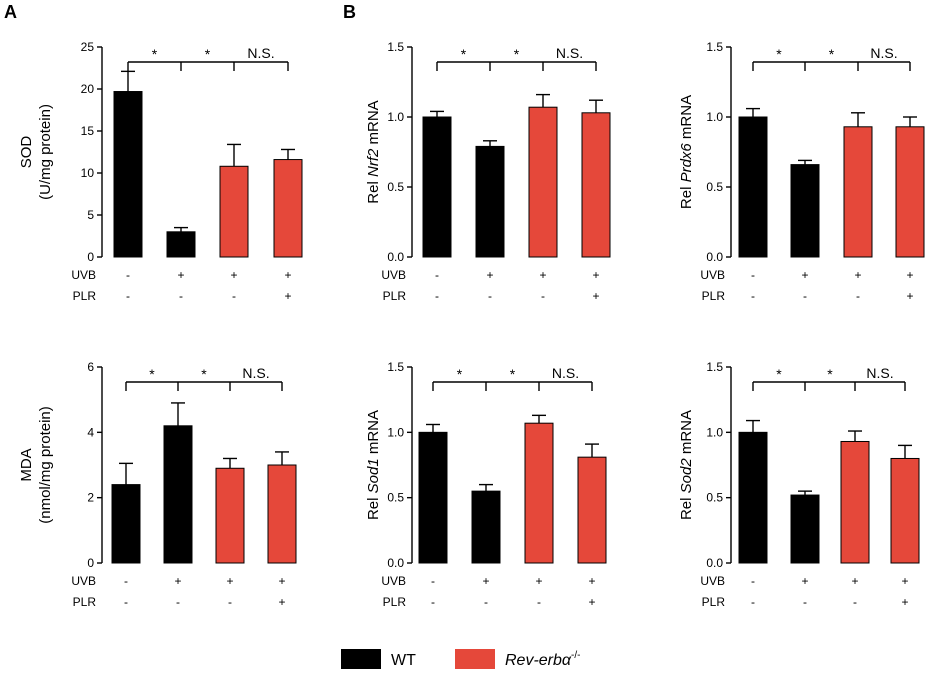 Image resolution: width=941 pixels, height=673 pixels. I want to click on y-tick-label: 20, so click(88, 89).